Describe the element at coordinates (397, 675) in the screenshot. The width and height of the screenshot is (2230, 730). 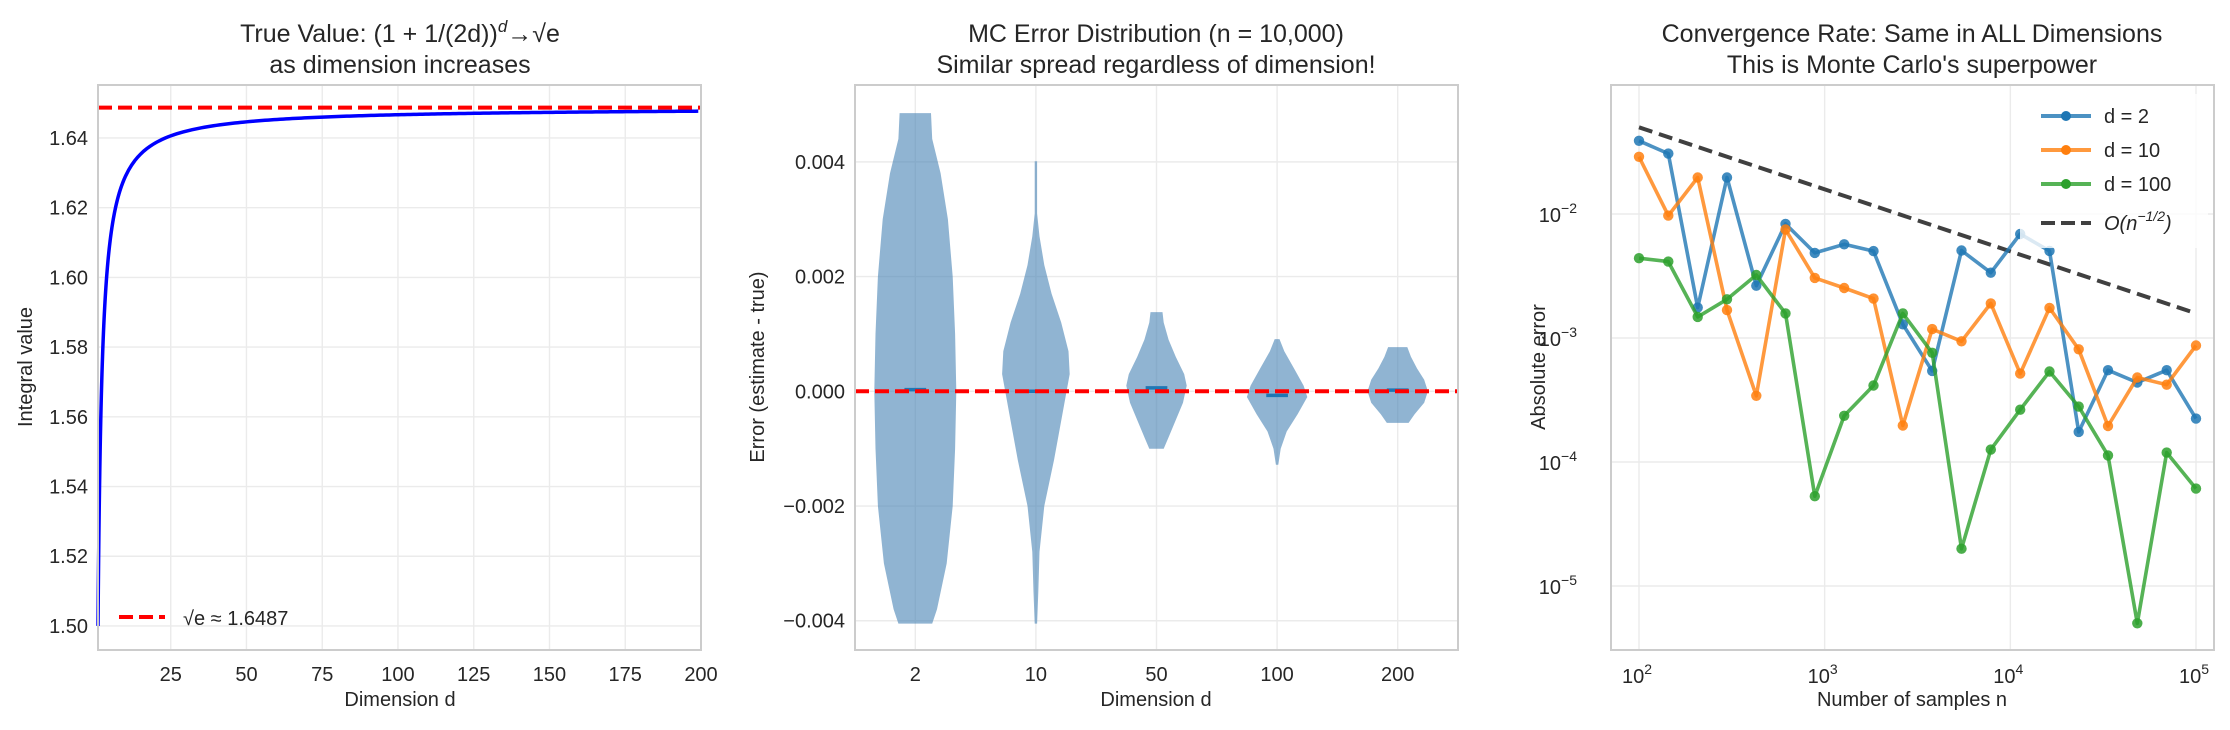
I see `x-tick-label: 100` at that location.